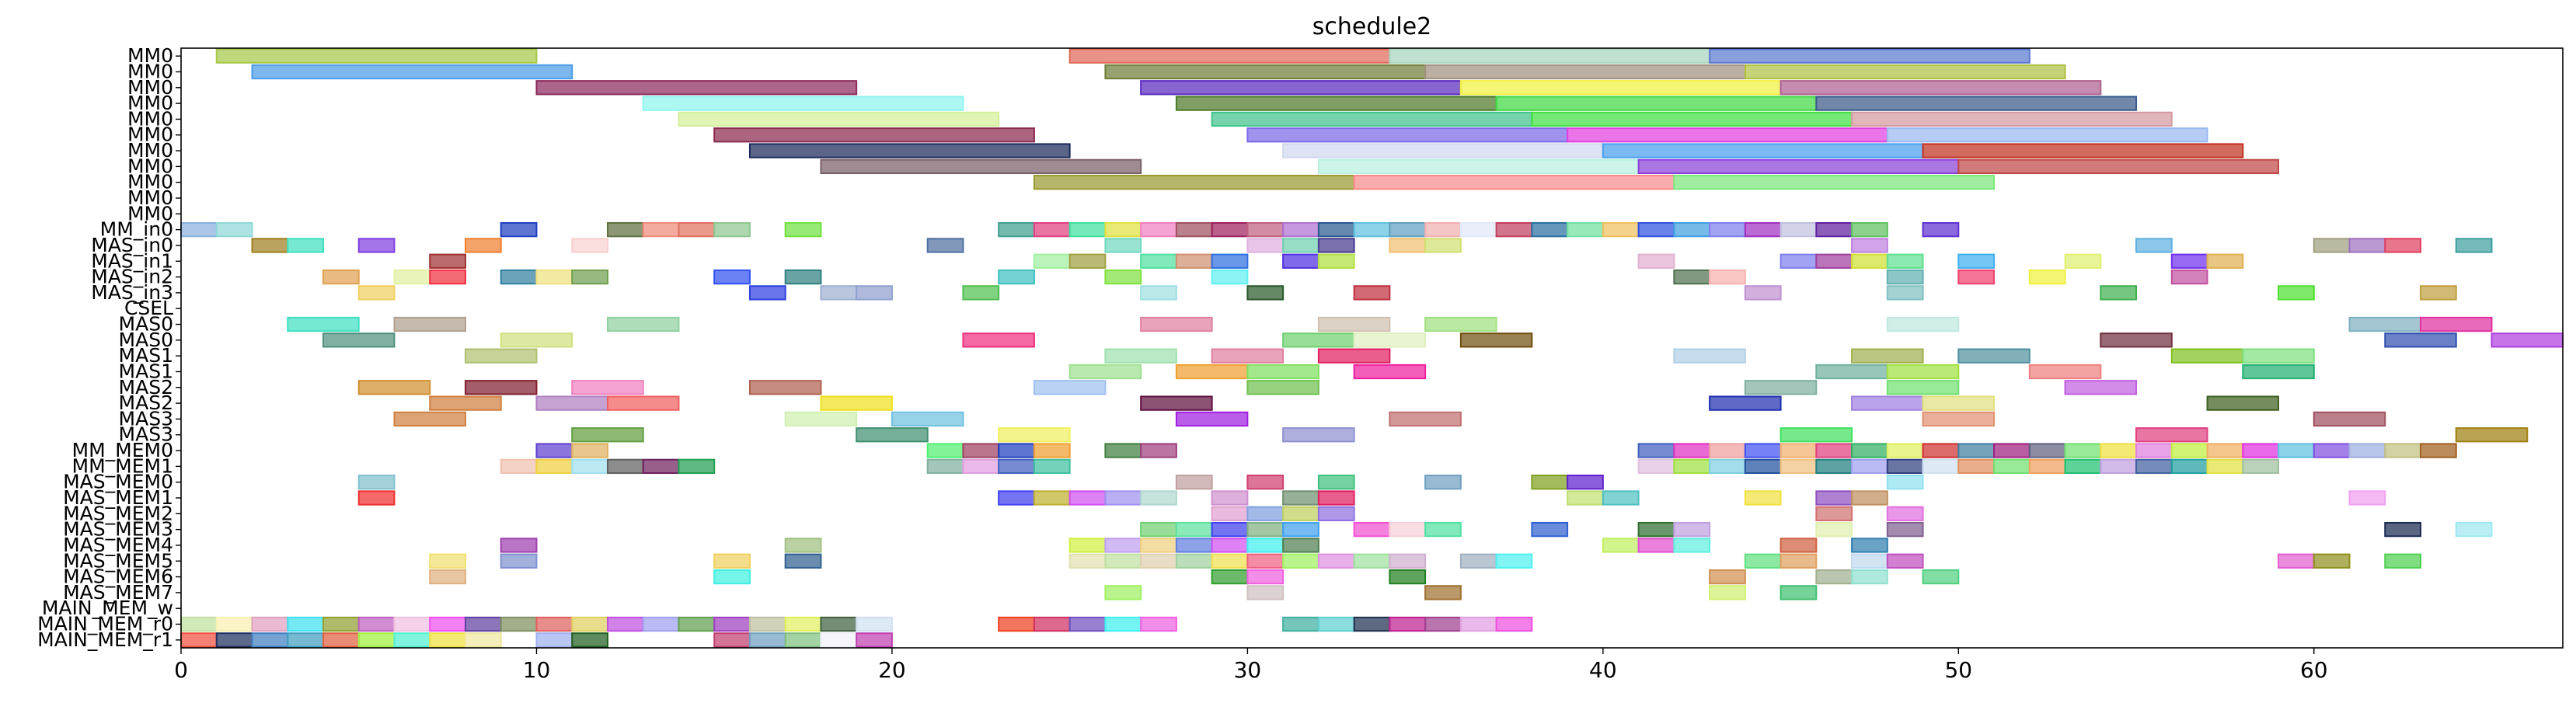  I want to click on row-label: MAS1, so click(146, 355).